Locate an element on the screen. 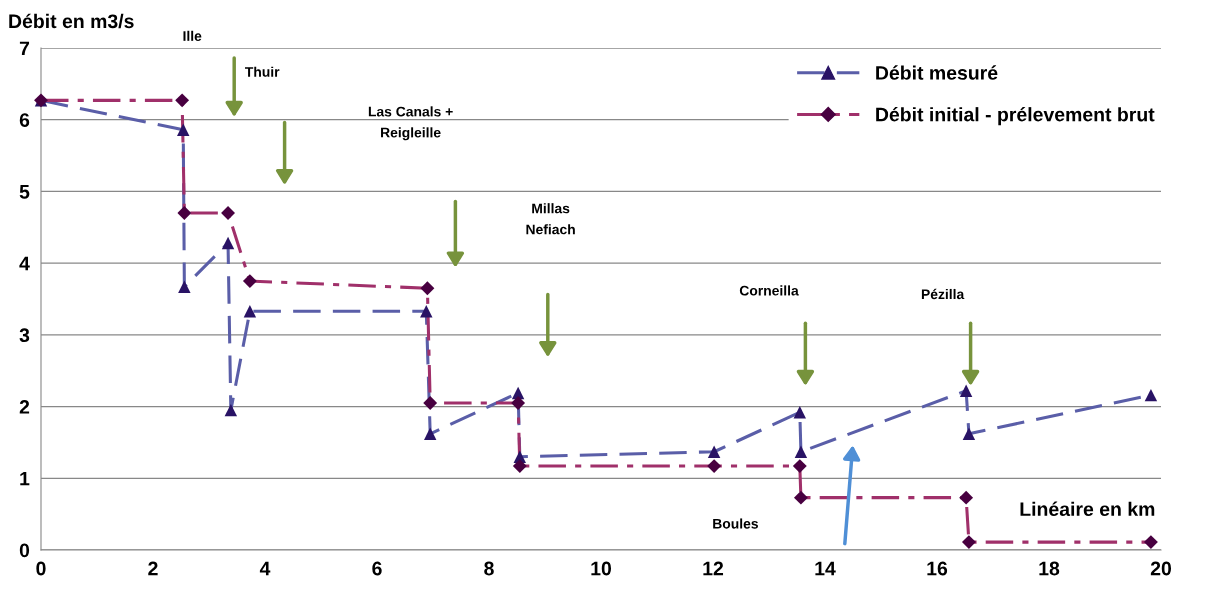  y-axis-title: Débit en m3/s is located at coordinates (71, 21).